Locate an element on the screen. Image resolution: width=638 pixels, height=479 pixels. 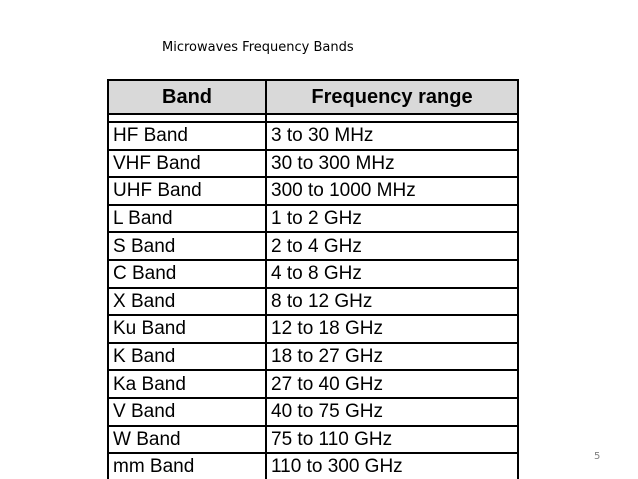
band-cell: mm Band is located at coordinates (187, 465).